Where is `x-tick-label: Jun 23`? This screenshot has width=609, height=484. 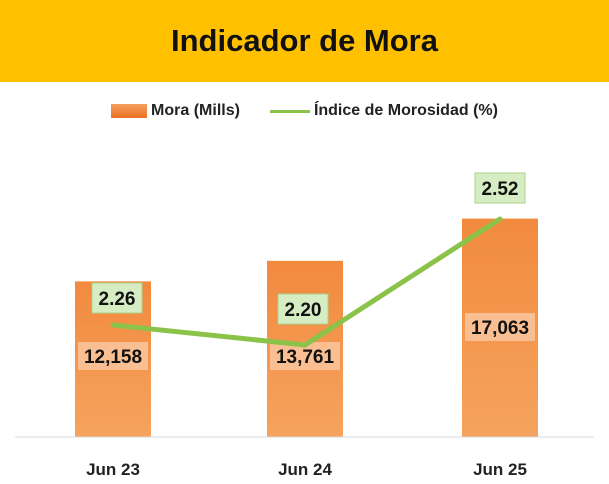 x-tick-label: Jun 23 is located at coordinates (113, 469).